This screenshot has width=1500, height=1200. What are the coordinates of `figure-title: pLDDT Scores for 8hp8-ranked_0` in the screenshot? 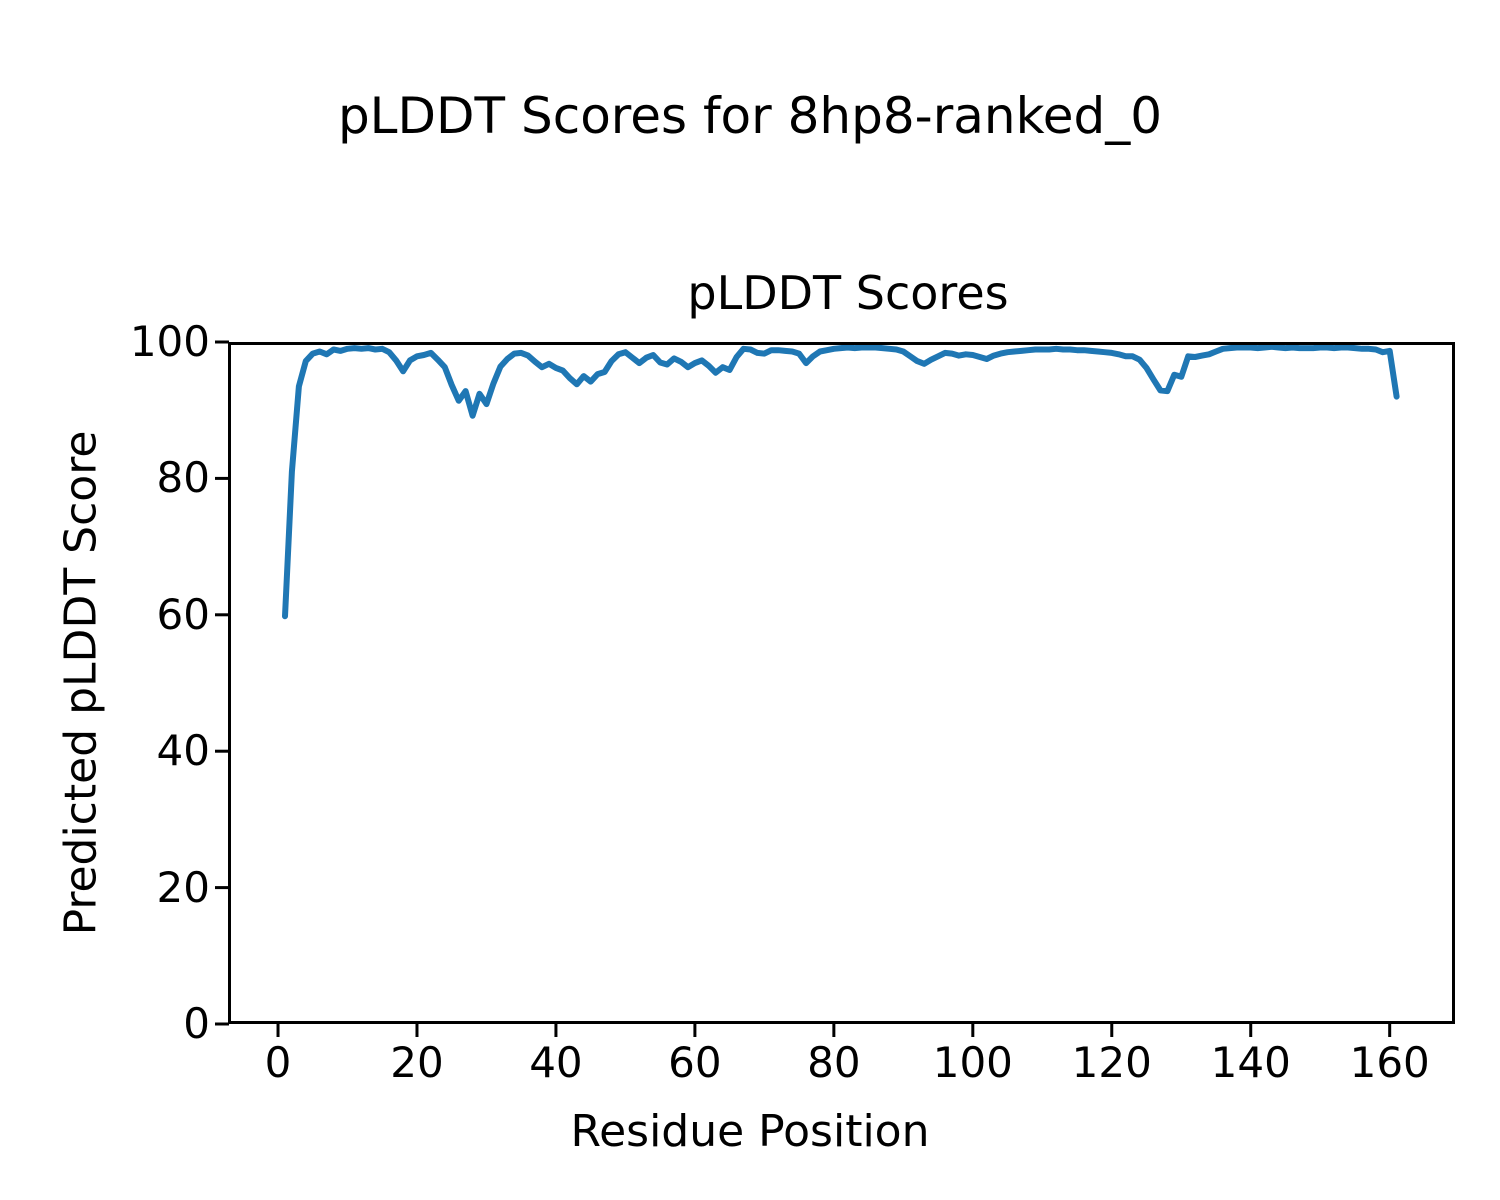 It's located at (750, 116).